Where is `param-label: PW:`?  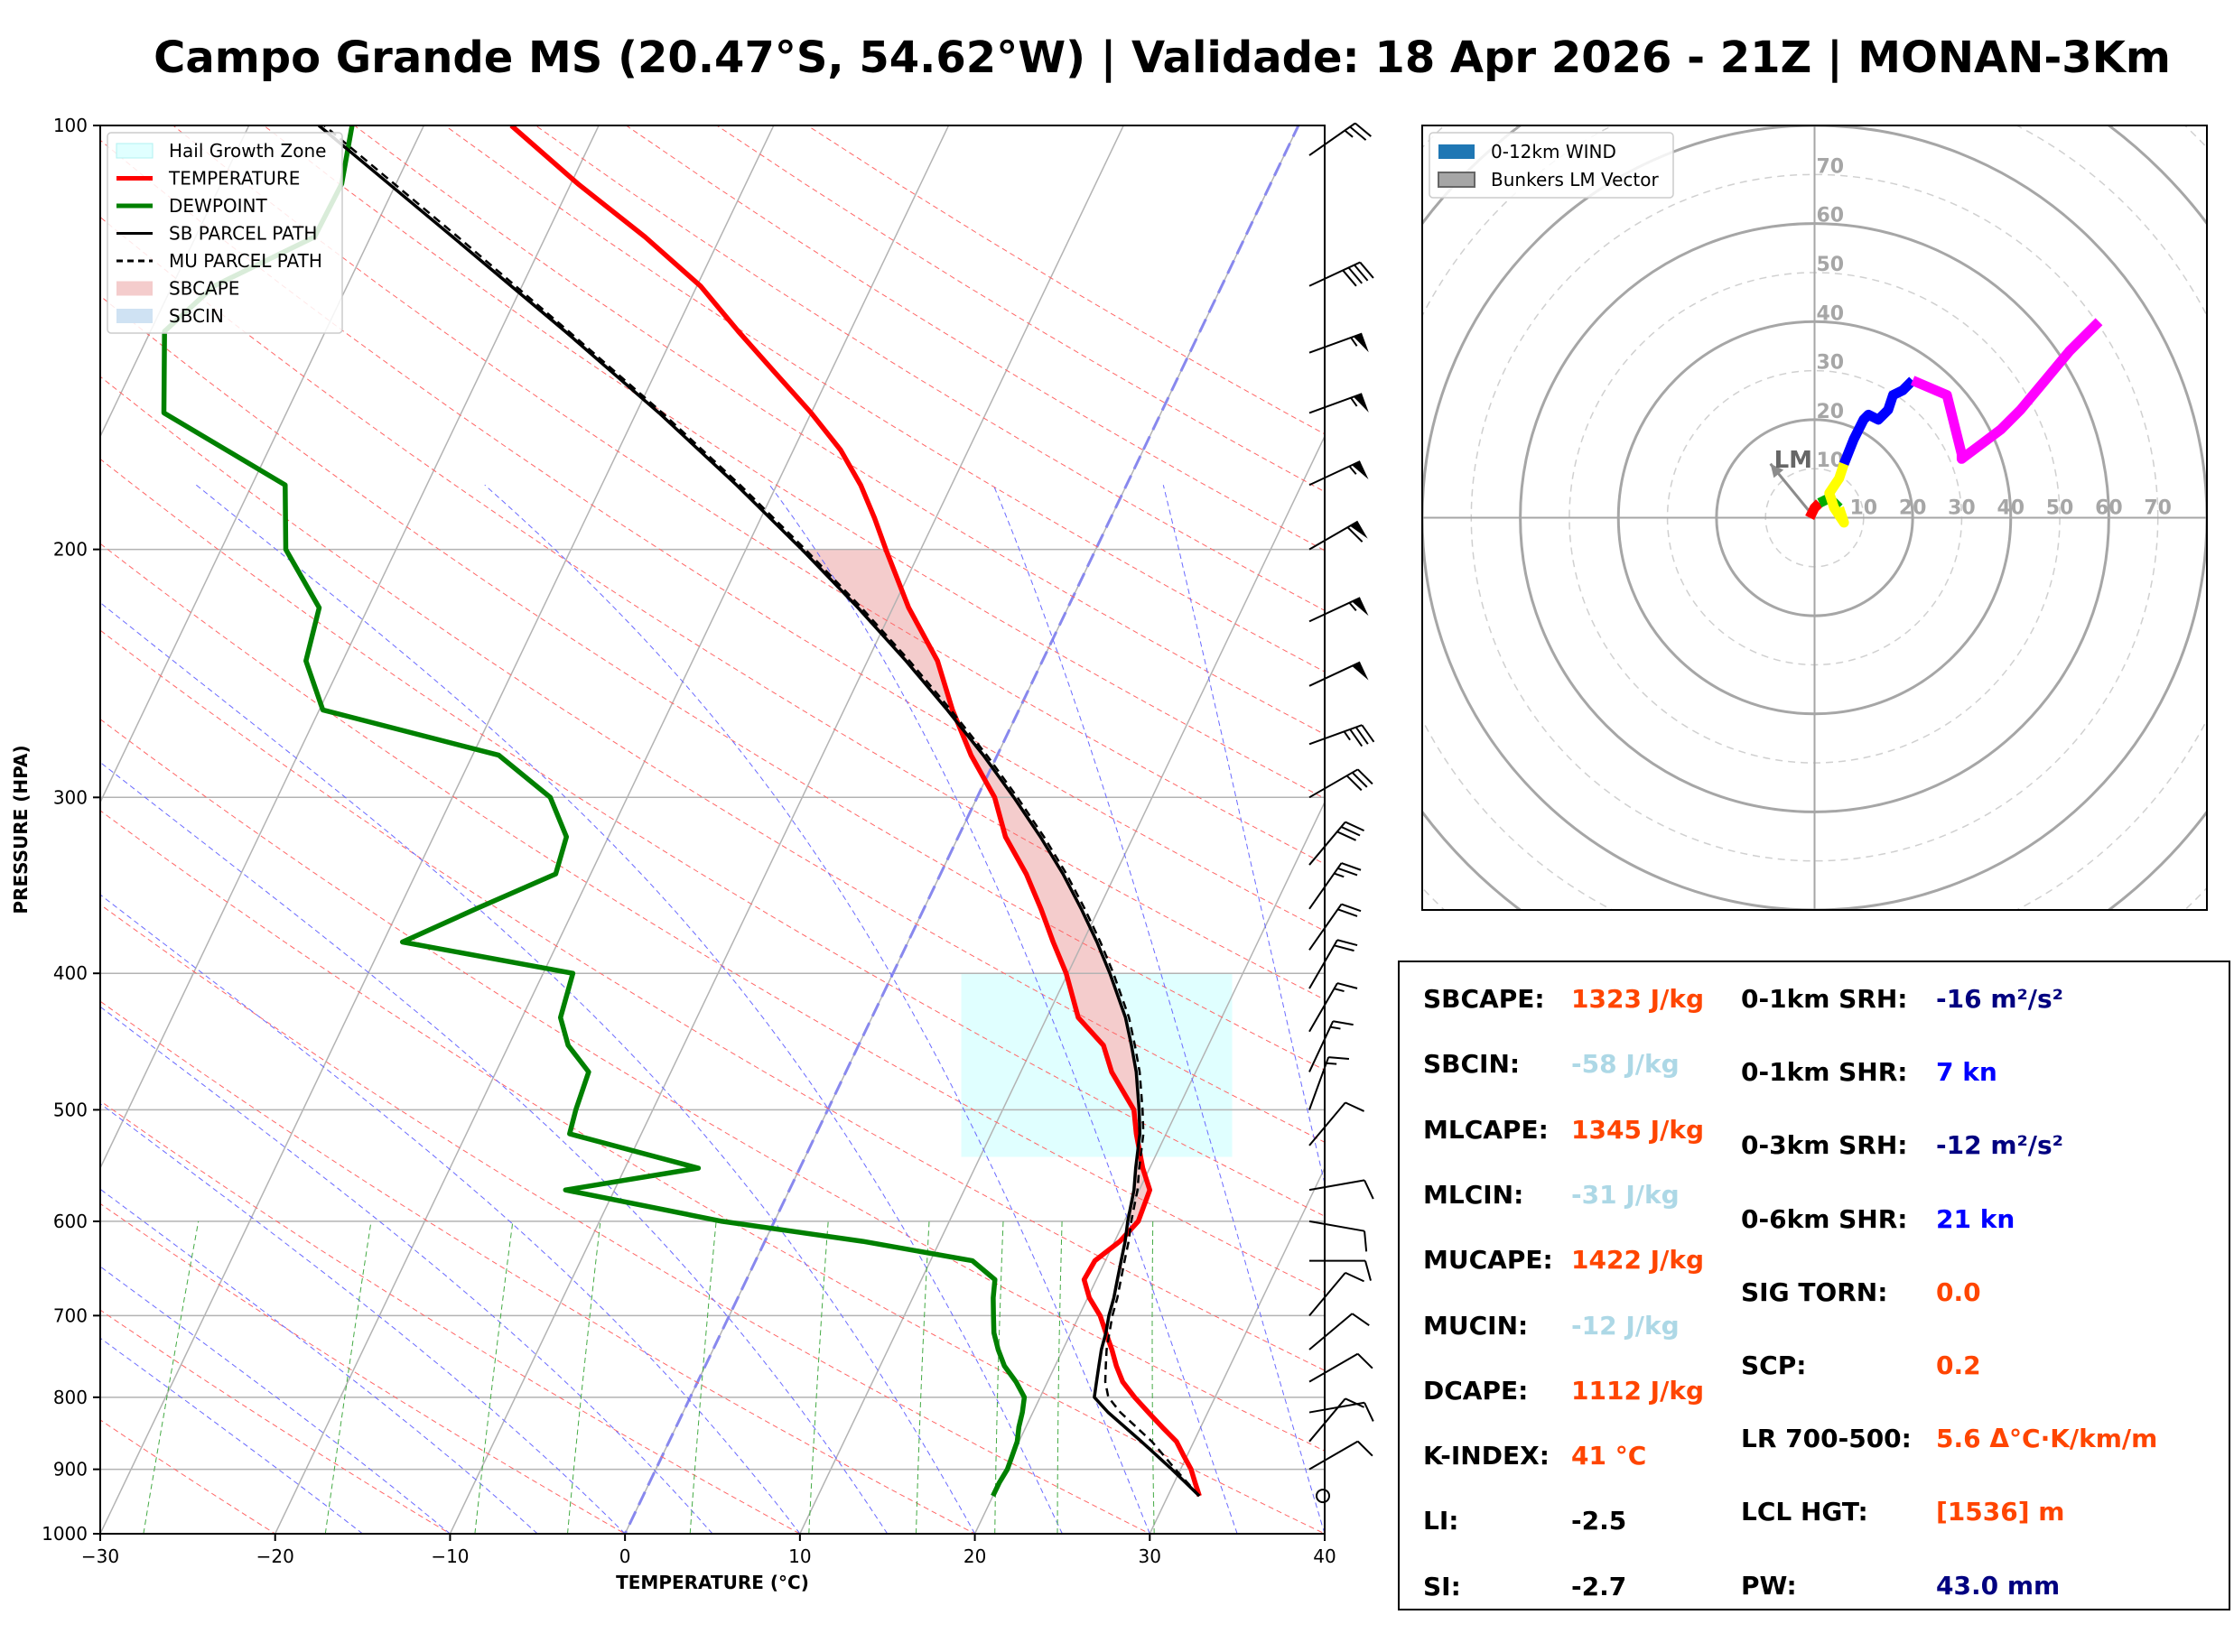 param-label: PW: is located at coordinates (1769, 1585).